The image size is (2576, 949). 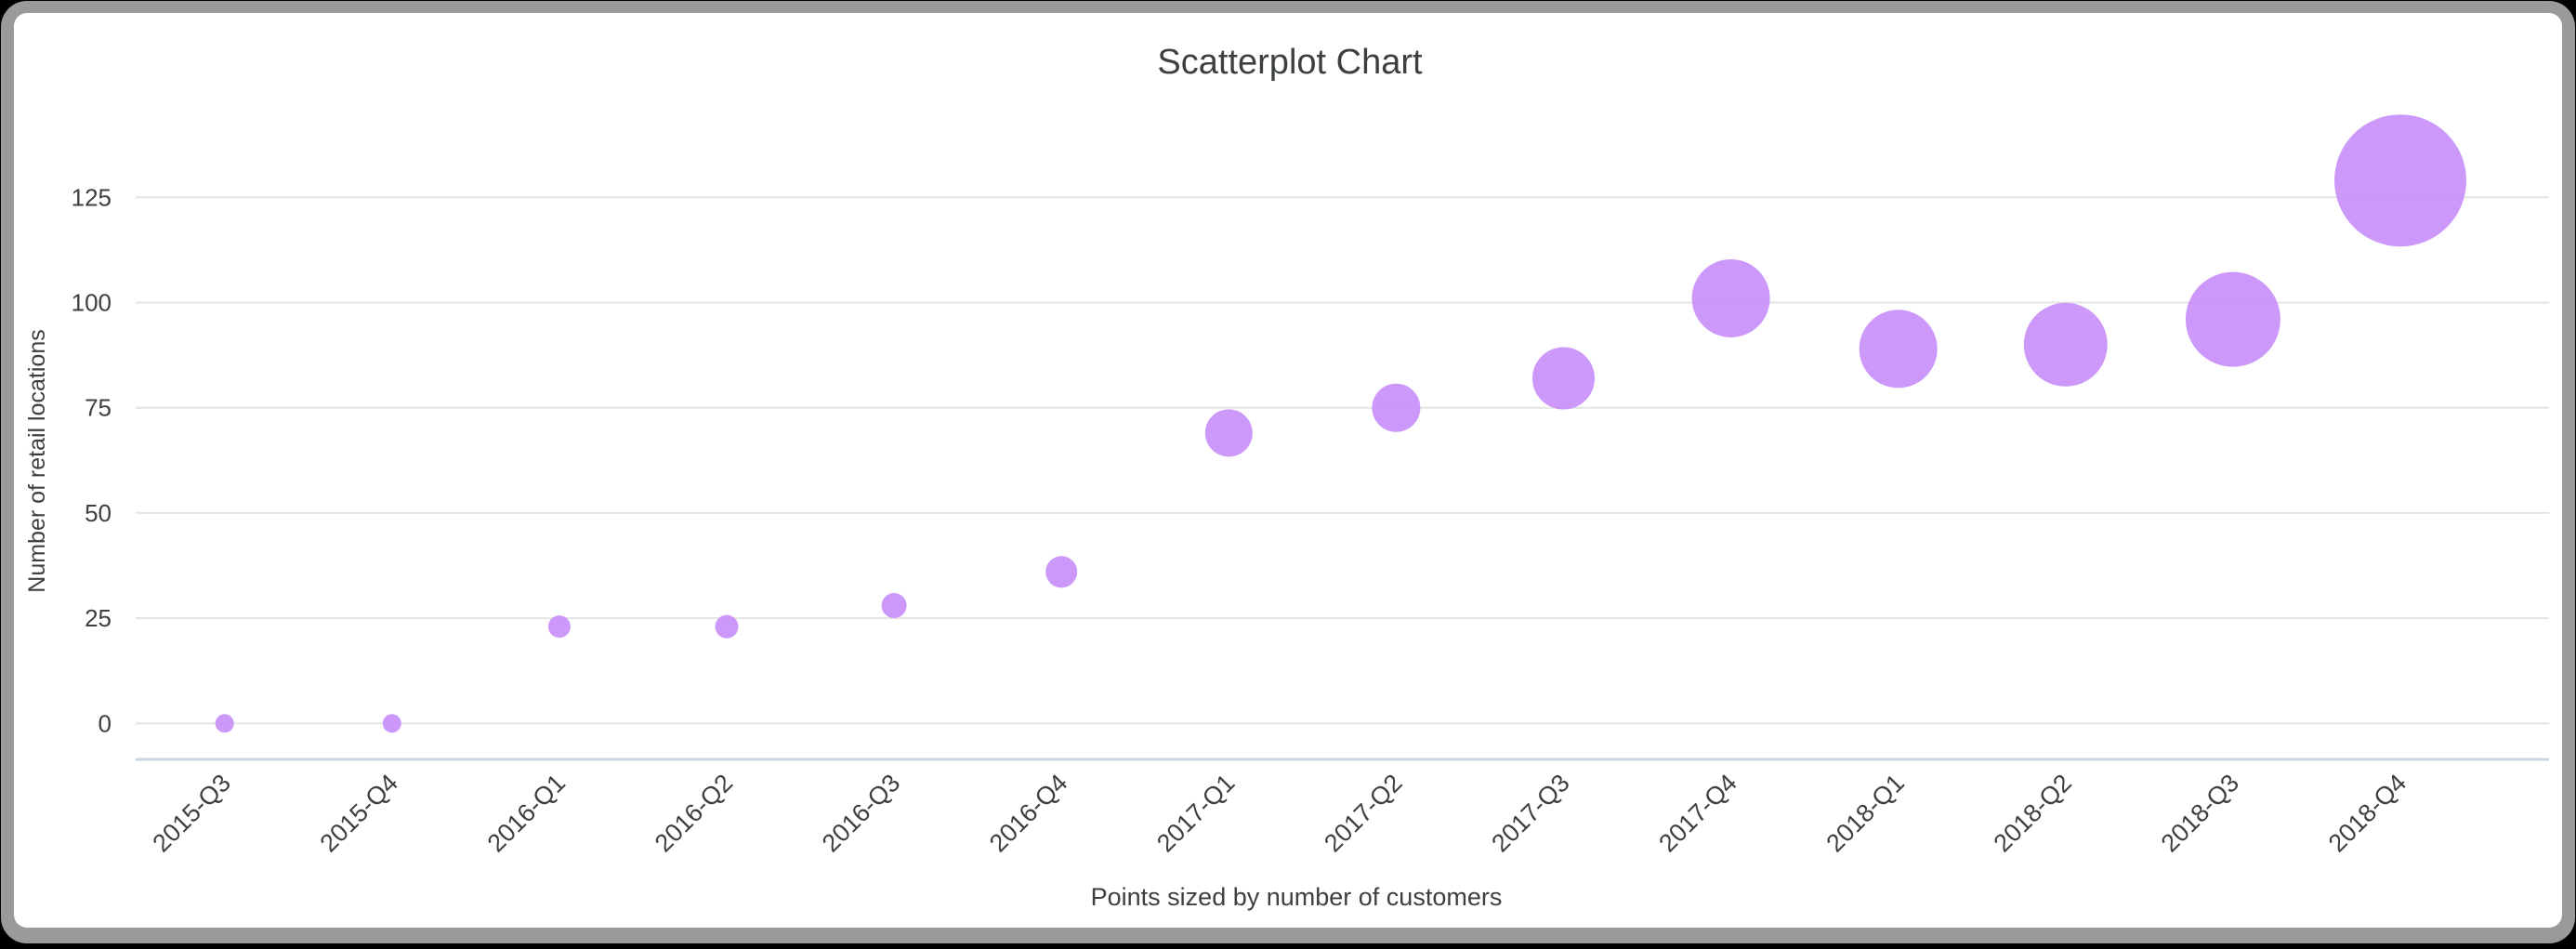 What do you see at coordinates (37, 460) in the screenshot?
I see `y-axis-title: Number of retail locations` at bounding box center [37, 460].